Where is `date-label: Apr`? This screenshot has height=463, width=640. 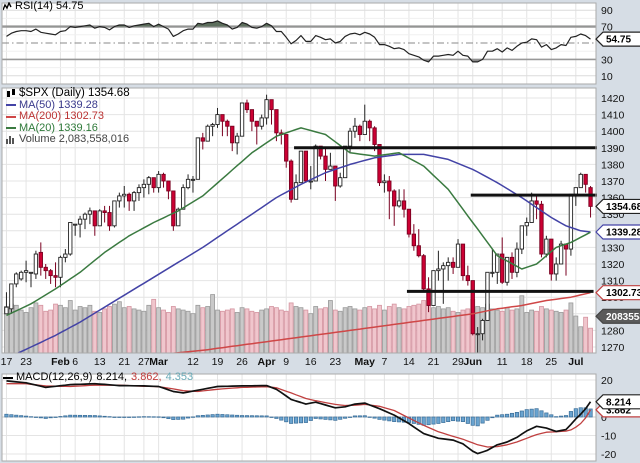 date-label: Apr is located at coordinates (267, 362).